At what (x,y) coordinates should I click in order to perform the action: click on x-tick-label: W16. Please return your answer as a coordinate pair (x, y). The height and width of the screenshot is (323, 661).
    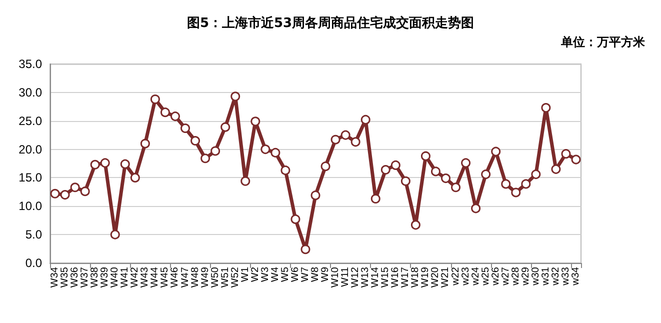
    Looking at the image, I should click on (396, 277).